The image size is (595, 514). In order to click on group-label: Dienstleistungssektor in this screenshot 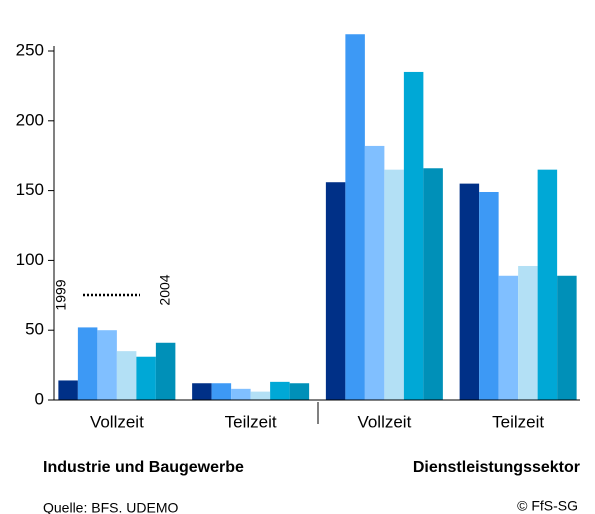, I will do `click(496, 467)`.